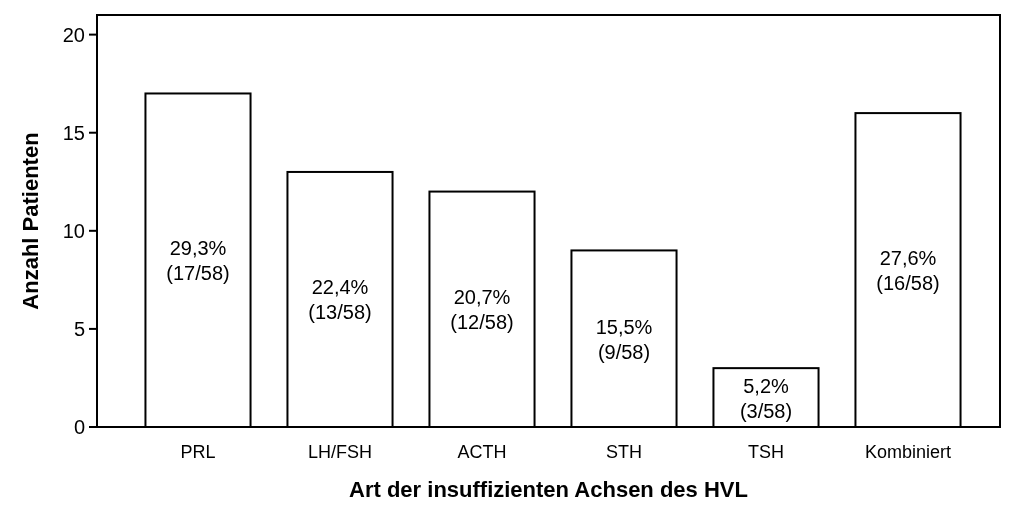 The image size is (1017, 510). What do you see at coordinates (79, 427) in the screenshot?
I see `y-tick-label: 0` at bounding box center [79, 427].